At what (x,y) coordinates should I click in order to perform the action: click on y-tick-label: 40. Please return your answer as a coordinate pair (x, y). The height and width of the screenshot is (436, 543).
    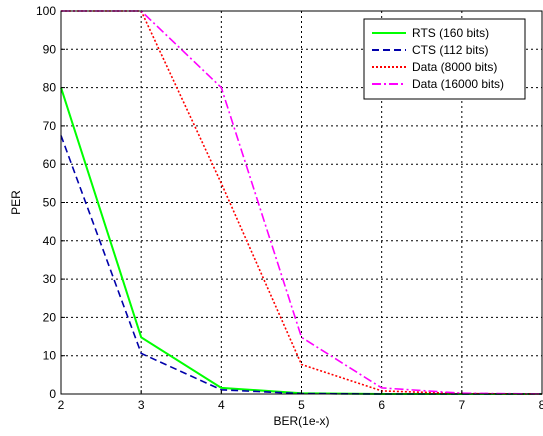
    Looking at the image, I should click on (50, 241).